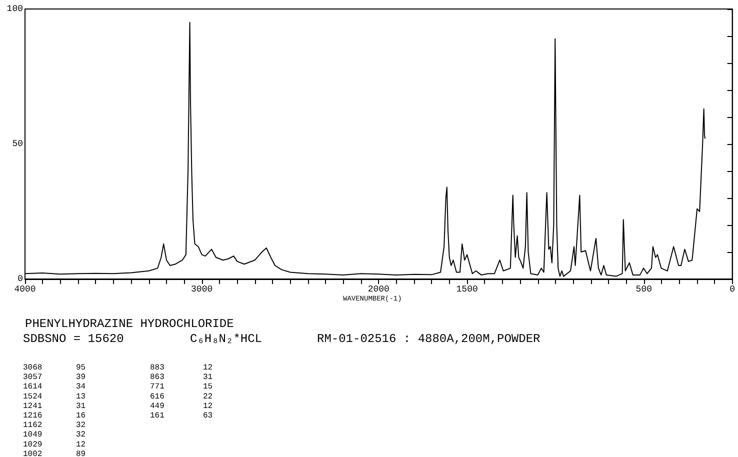 The width and height of the screenshot is (738, 457). What do you see at coordinates (379, 289) in the screenshot?
I see `x-tick-label: 2000` at bounding box center [379, 289].